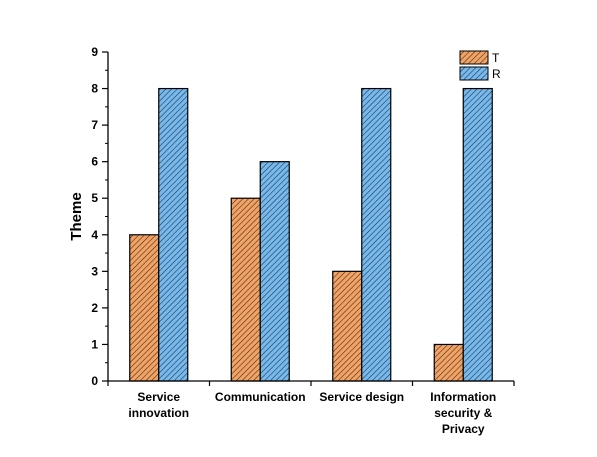  Describe the element at coordinates (94, 271) in the screenshot. I see `y-tick-label: 3` at that location.